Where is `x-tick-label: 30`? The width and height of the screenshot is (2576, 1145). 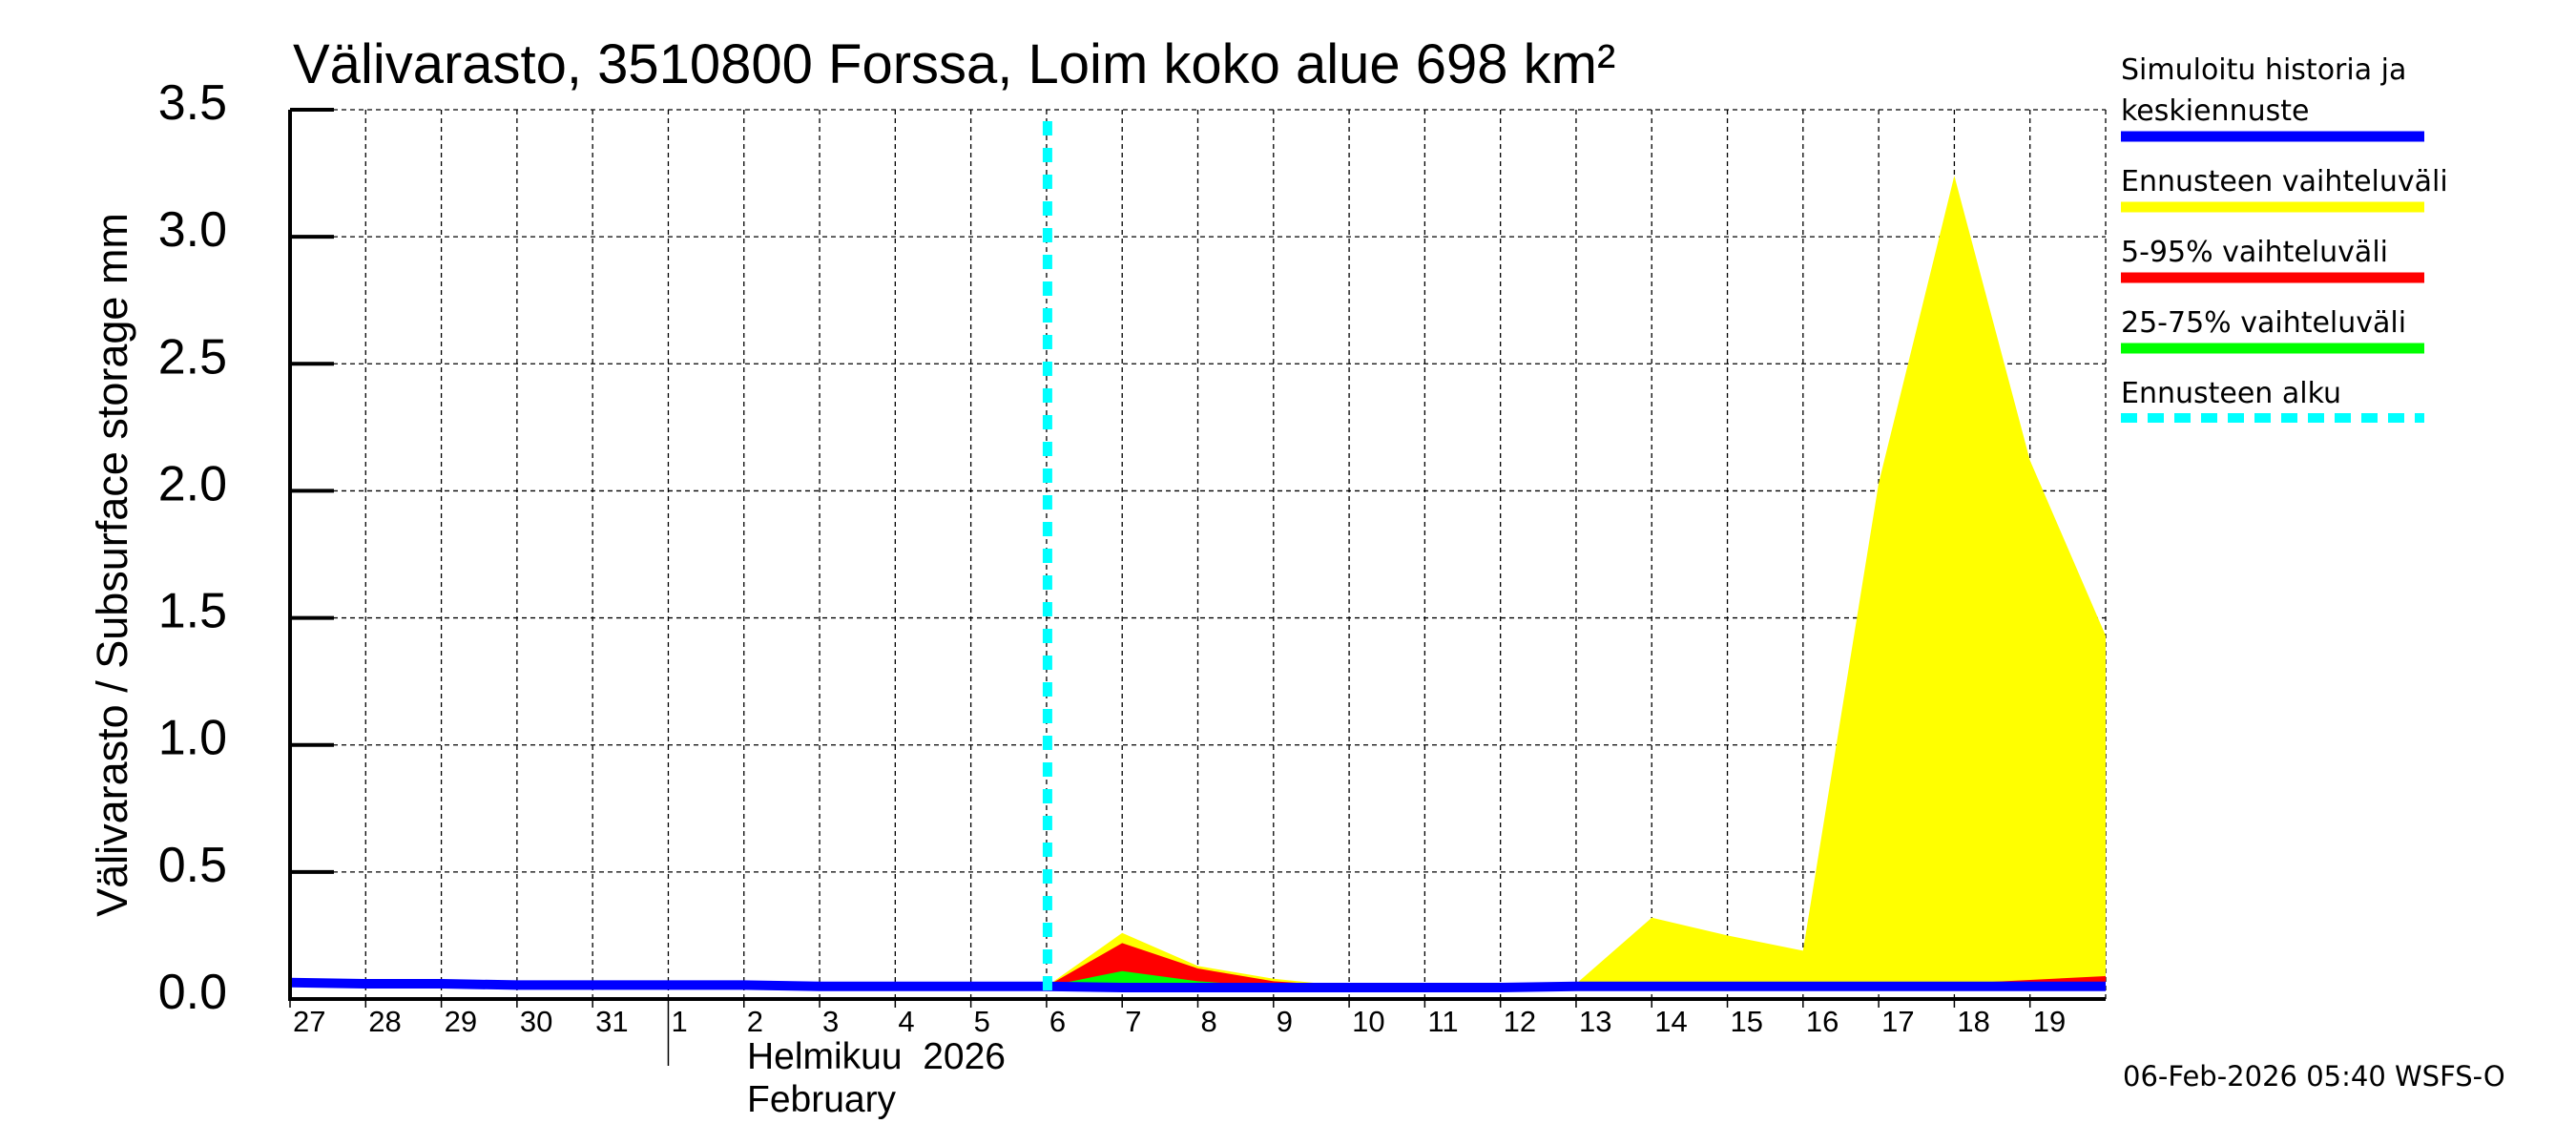 x-tick-label: 30 is located at coordinates (536, 1022).